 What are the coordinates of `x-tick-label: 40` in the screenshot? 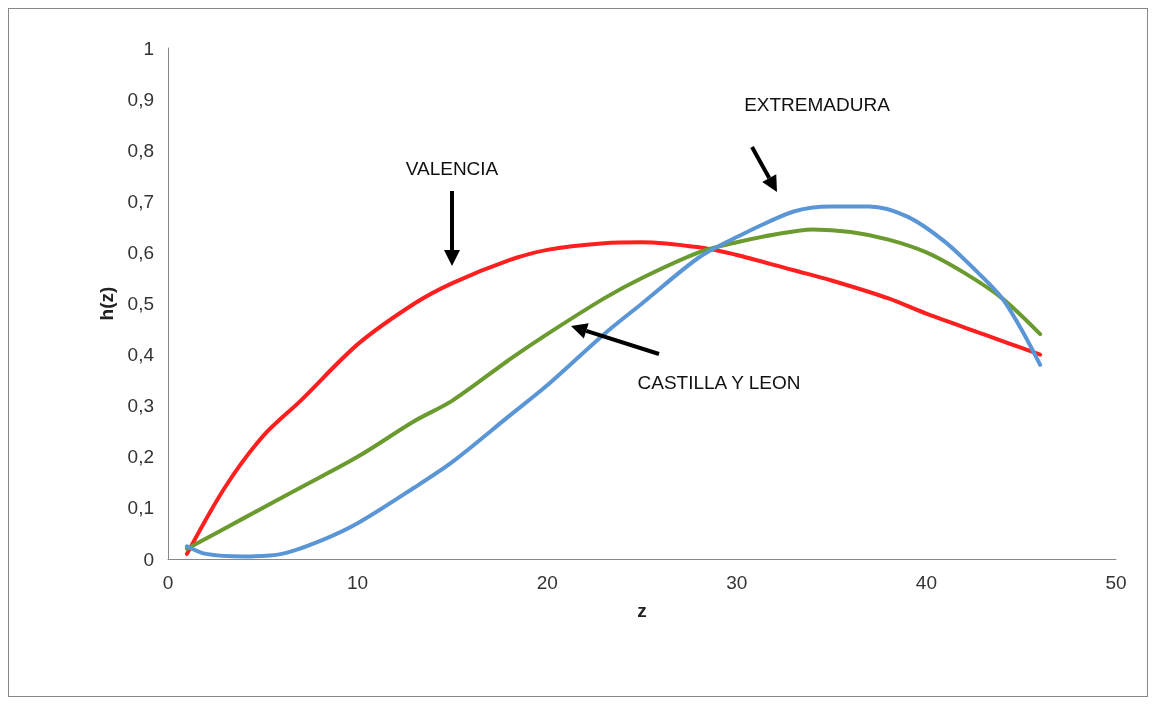 It's located at (926, 582).